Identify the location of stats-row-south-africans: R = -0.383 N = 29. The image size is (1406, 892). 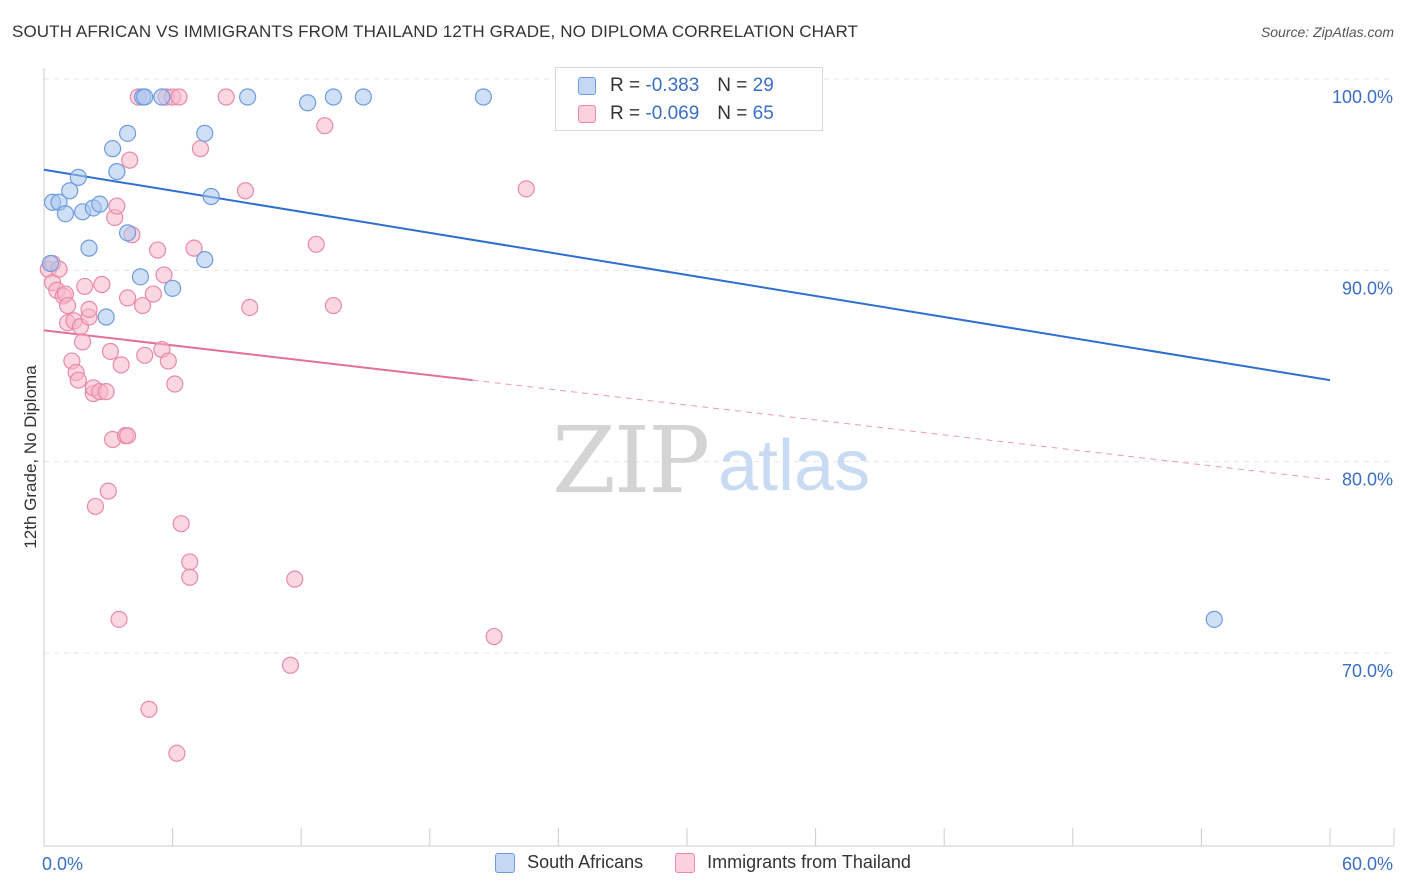
(676, 86).